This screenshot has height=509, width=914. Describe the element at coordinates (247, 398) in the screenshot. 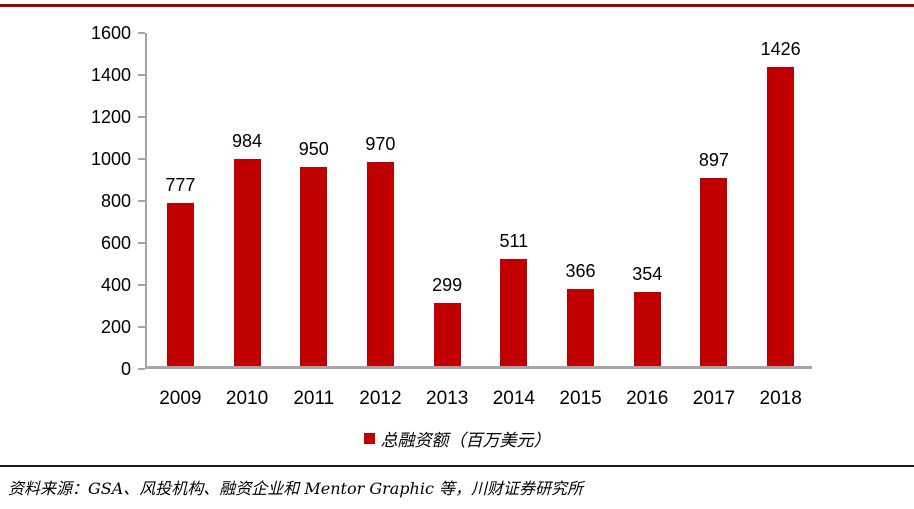

I see `x-axis-label: 2010` at that location.